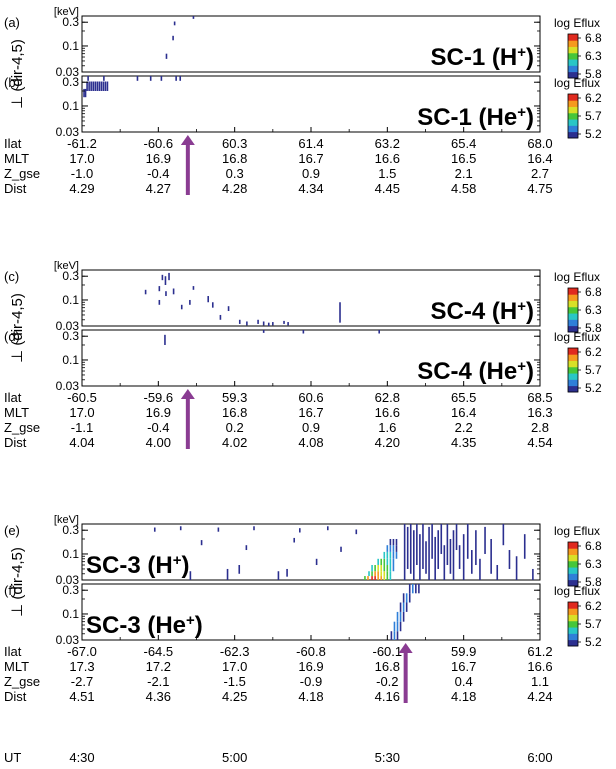 The image size is (616, 769). What do you see at coordinates (82, 173) in the screenshot?
I see `row-value: -1.0` at bounding box center [82, 173].